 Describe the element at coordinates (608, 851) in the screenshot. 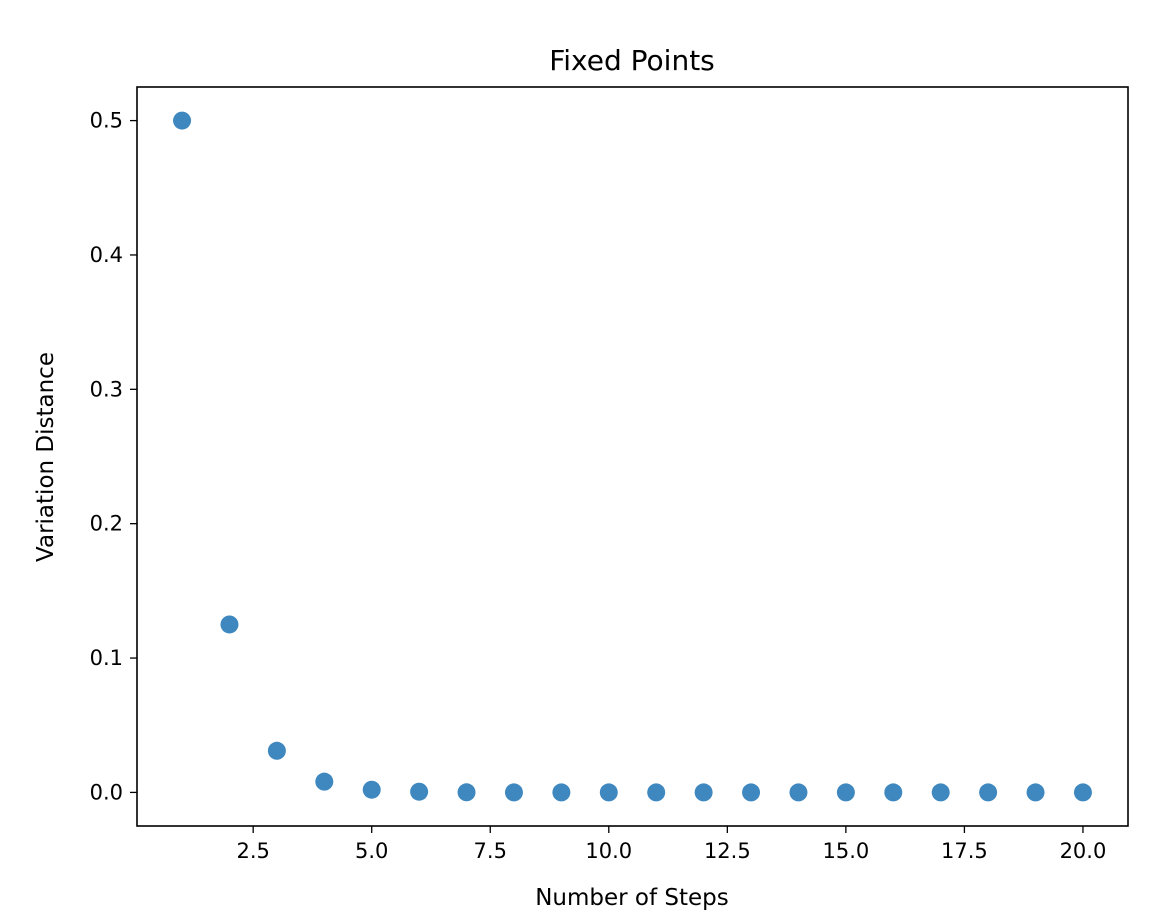

I see `x-tick-label: 10.0` at that location.